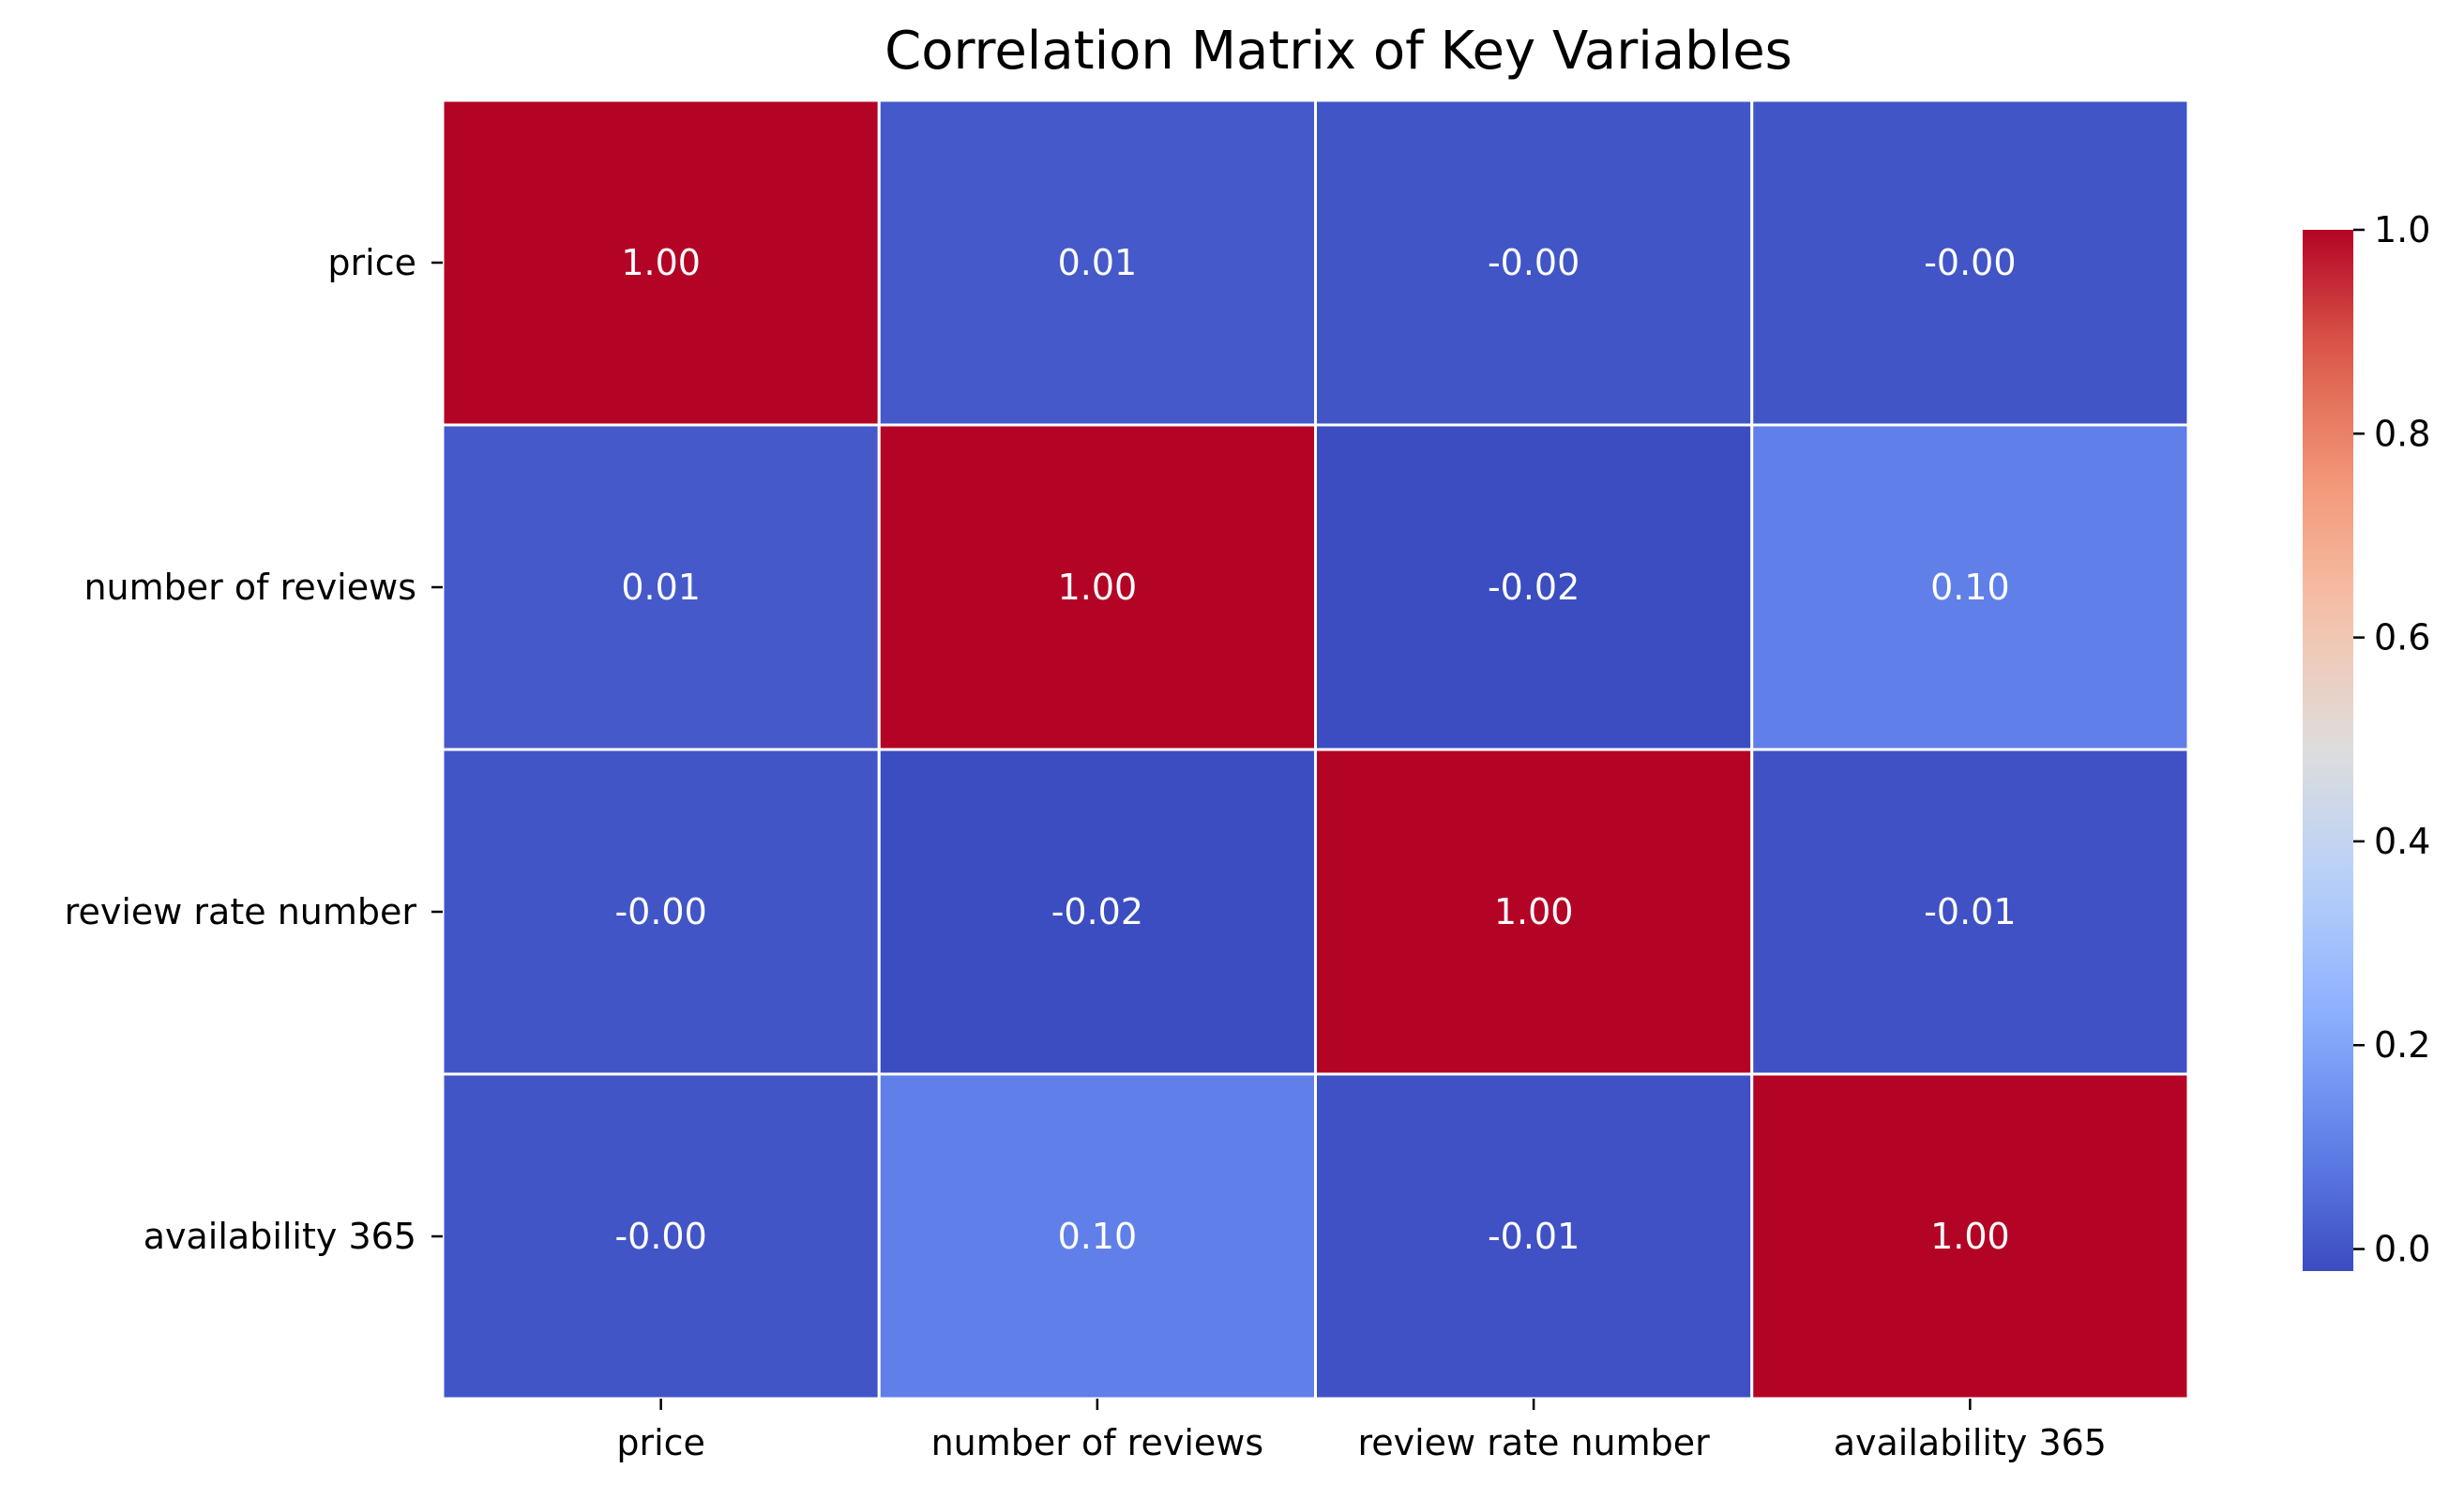 This screenshot has height=1499, width=2464. Describe the element at coordinates (2402, 1045) in the screenshot. I see `colorbar-tick-label: 0.2` at that location.